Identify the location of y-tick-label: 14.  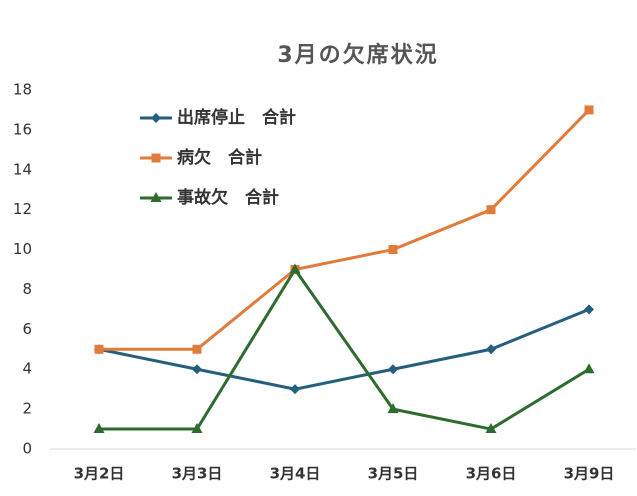
(22, 169).